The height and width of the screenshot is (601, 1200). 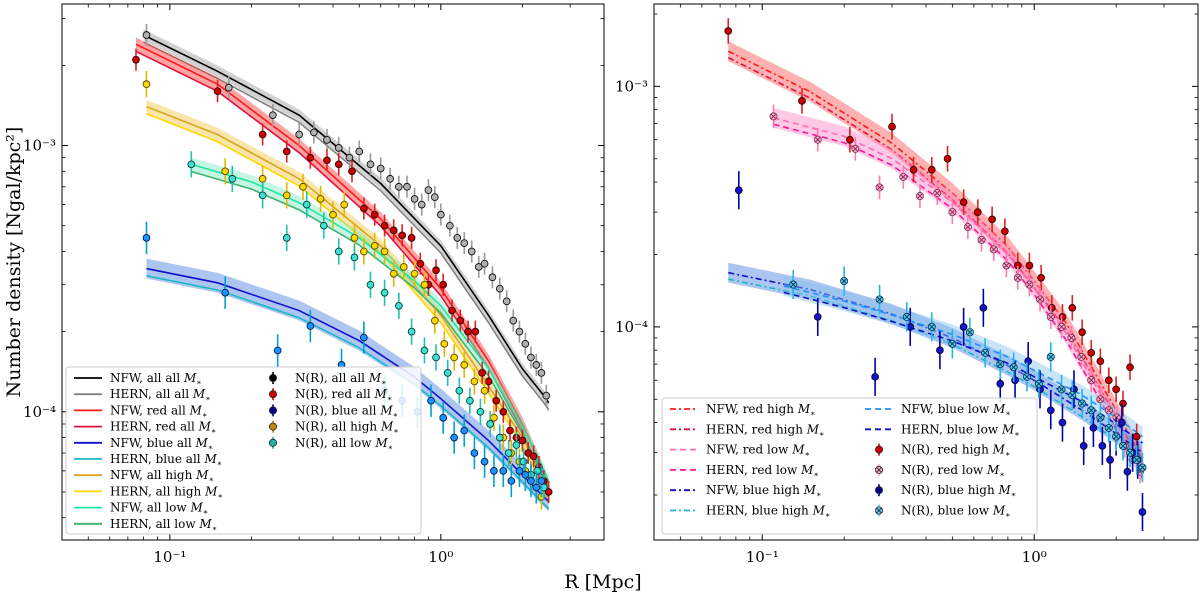 I want to click on legend-cross-swatch, so click(x=879, y=510).